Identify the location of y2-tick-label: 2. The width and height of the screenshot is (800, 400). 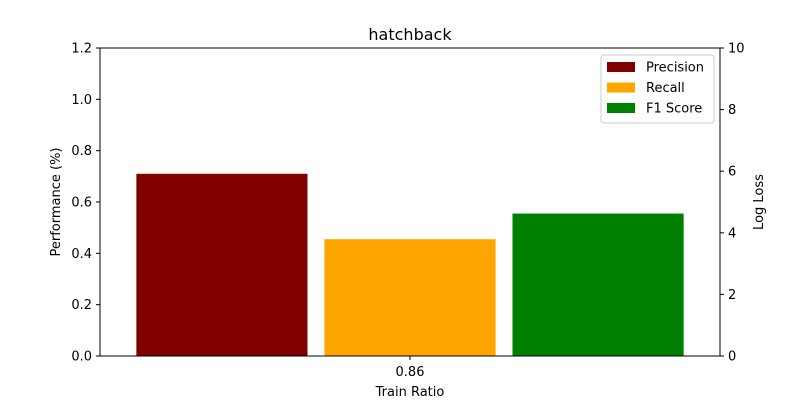
(732, 295).